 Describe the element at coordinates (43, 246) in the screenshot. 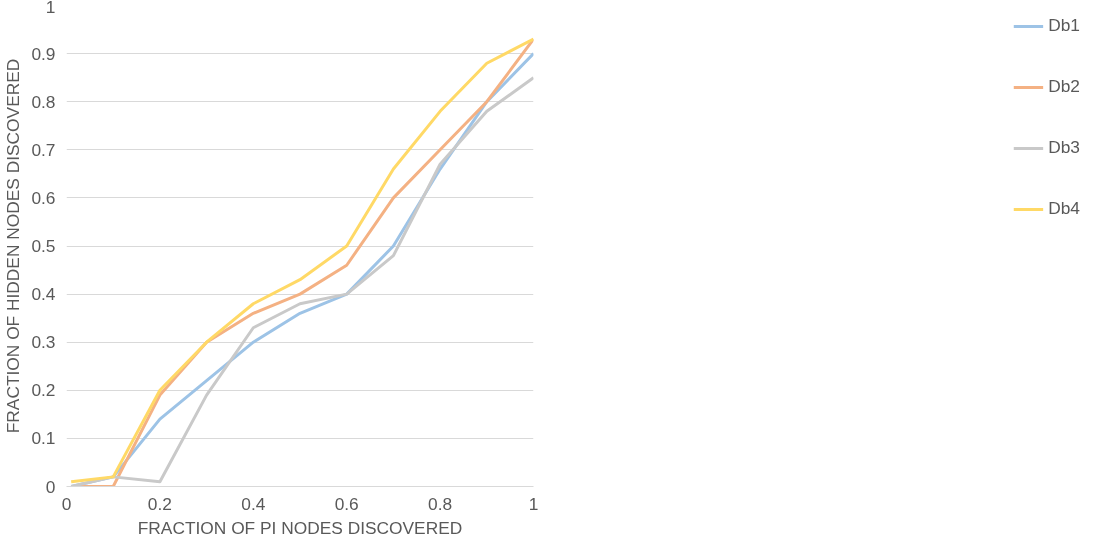

I see `y-tick-label: 0.5` at that location.